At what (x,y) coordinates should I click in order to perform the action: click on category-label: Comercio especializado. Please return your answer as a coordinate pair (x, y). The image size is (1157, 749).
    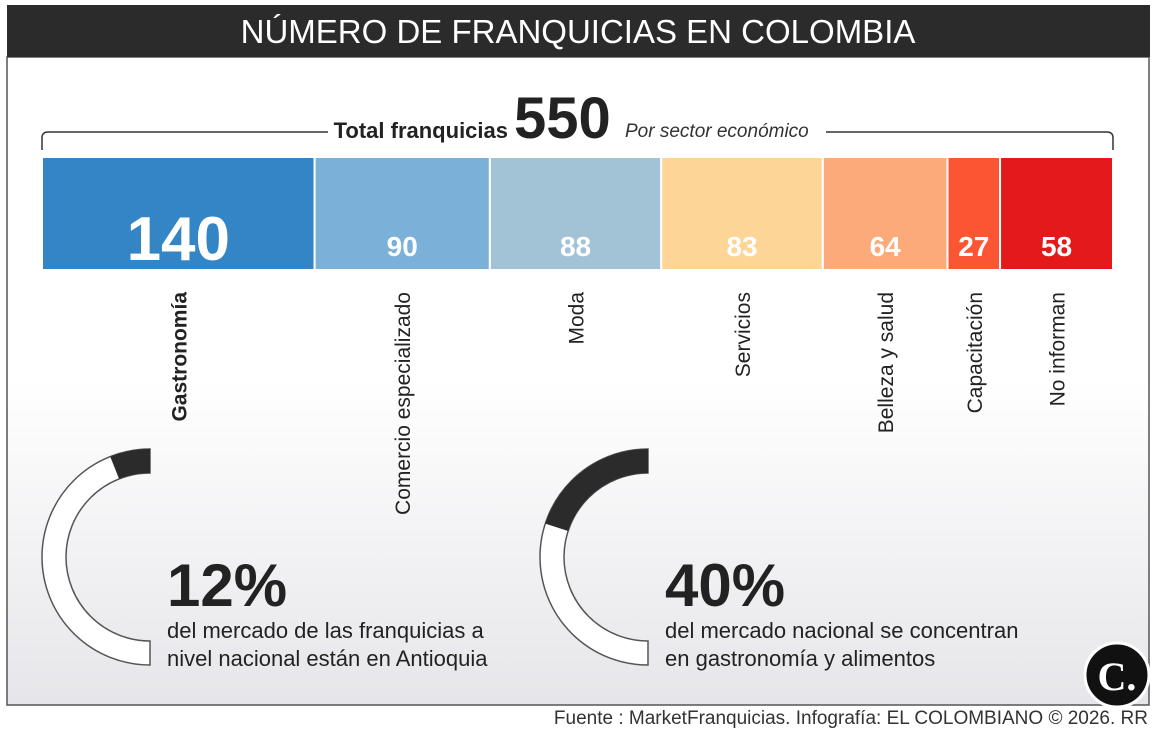
    Looking at the image, I should click on (403, 403).